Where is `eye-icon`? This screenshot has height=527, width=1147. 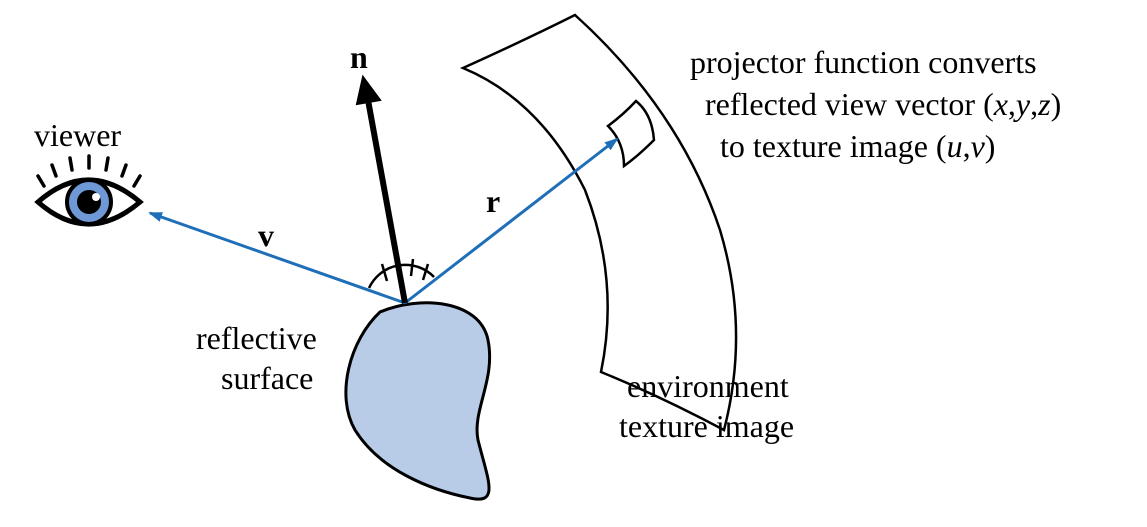
eye-icon is located at coordinates (89, 190).